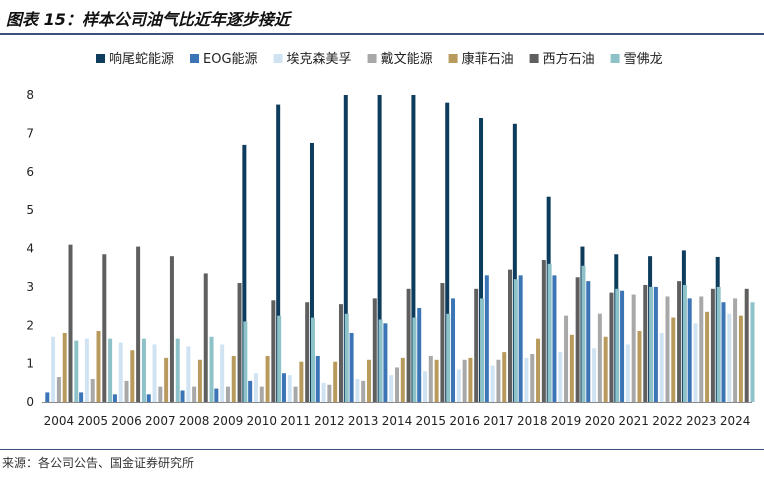 The width and height of the screenshot is (764, 477). What do you see at coordinates (498, 421) in the screenshot?
I see `x-tick-label: 2017` at bounding box center [498, 421].